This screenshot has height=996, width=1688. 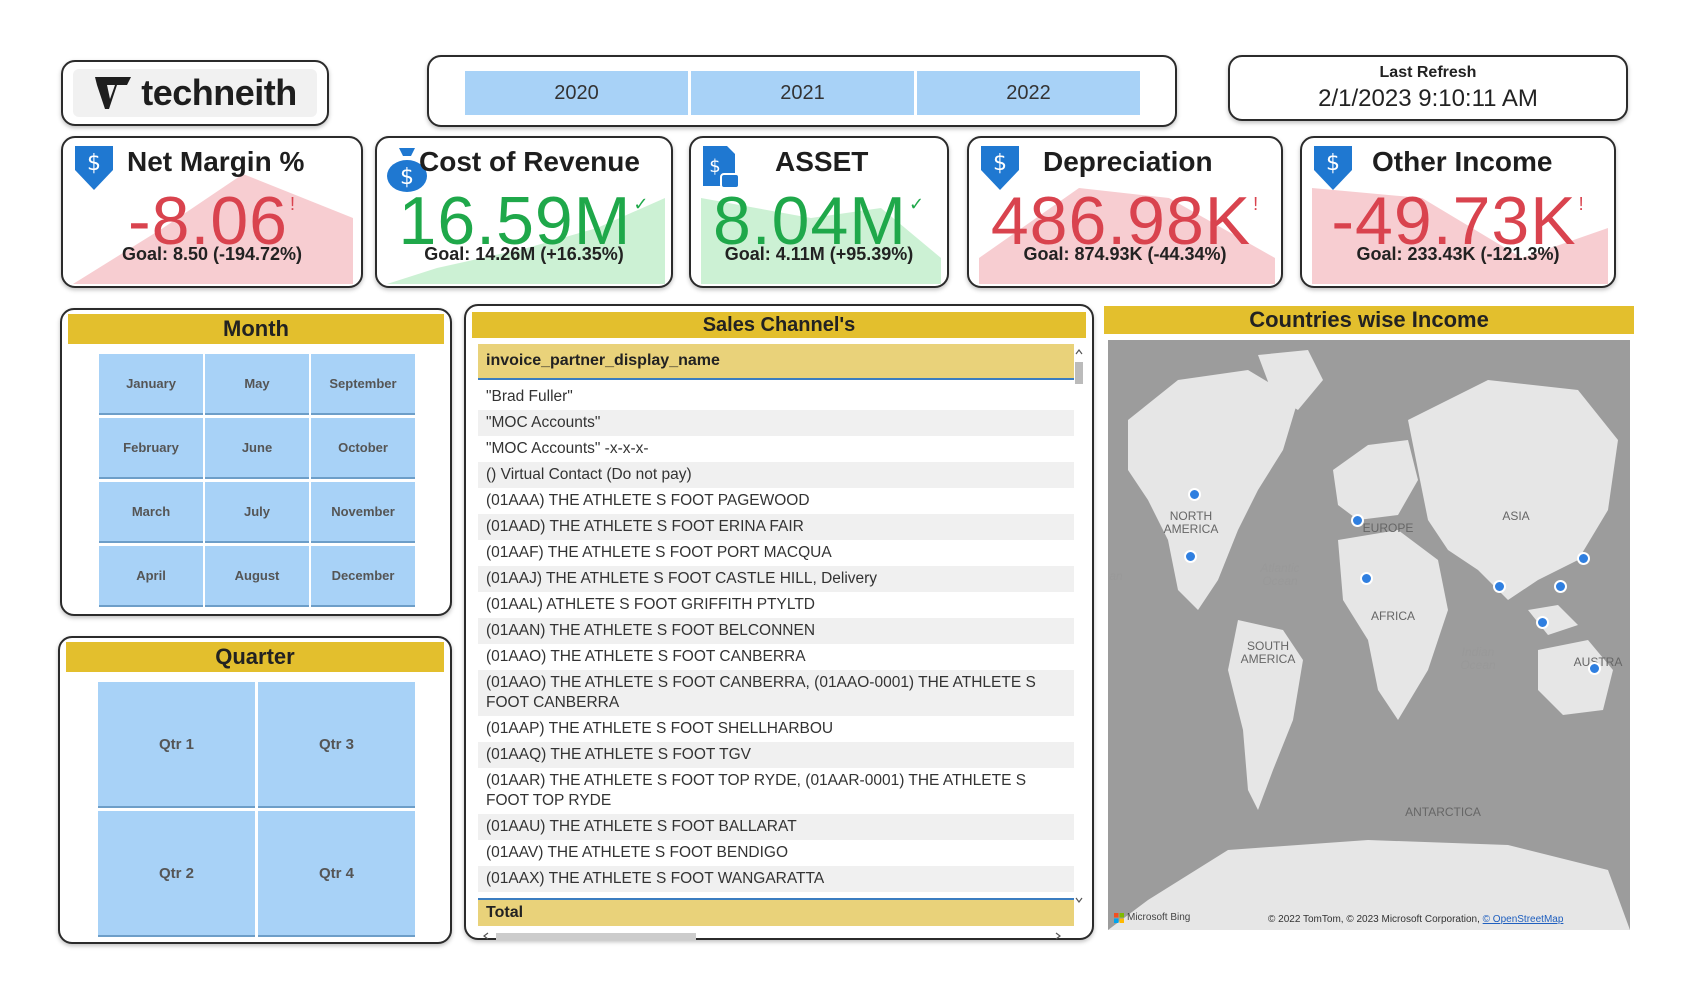 I want to click on kpi-title: Net Margin %, so click(x=216, y=161).